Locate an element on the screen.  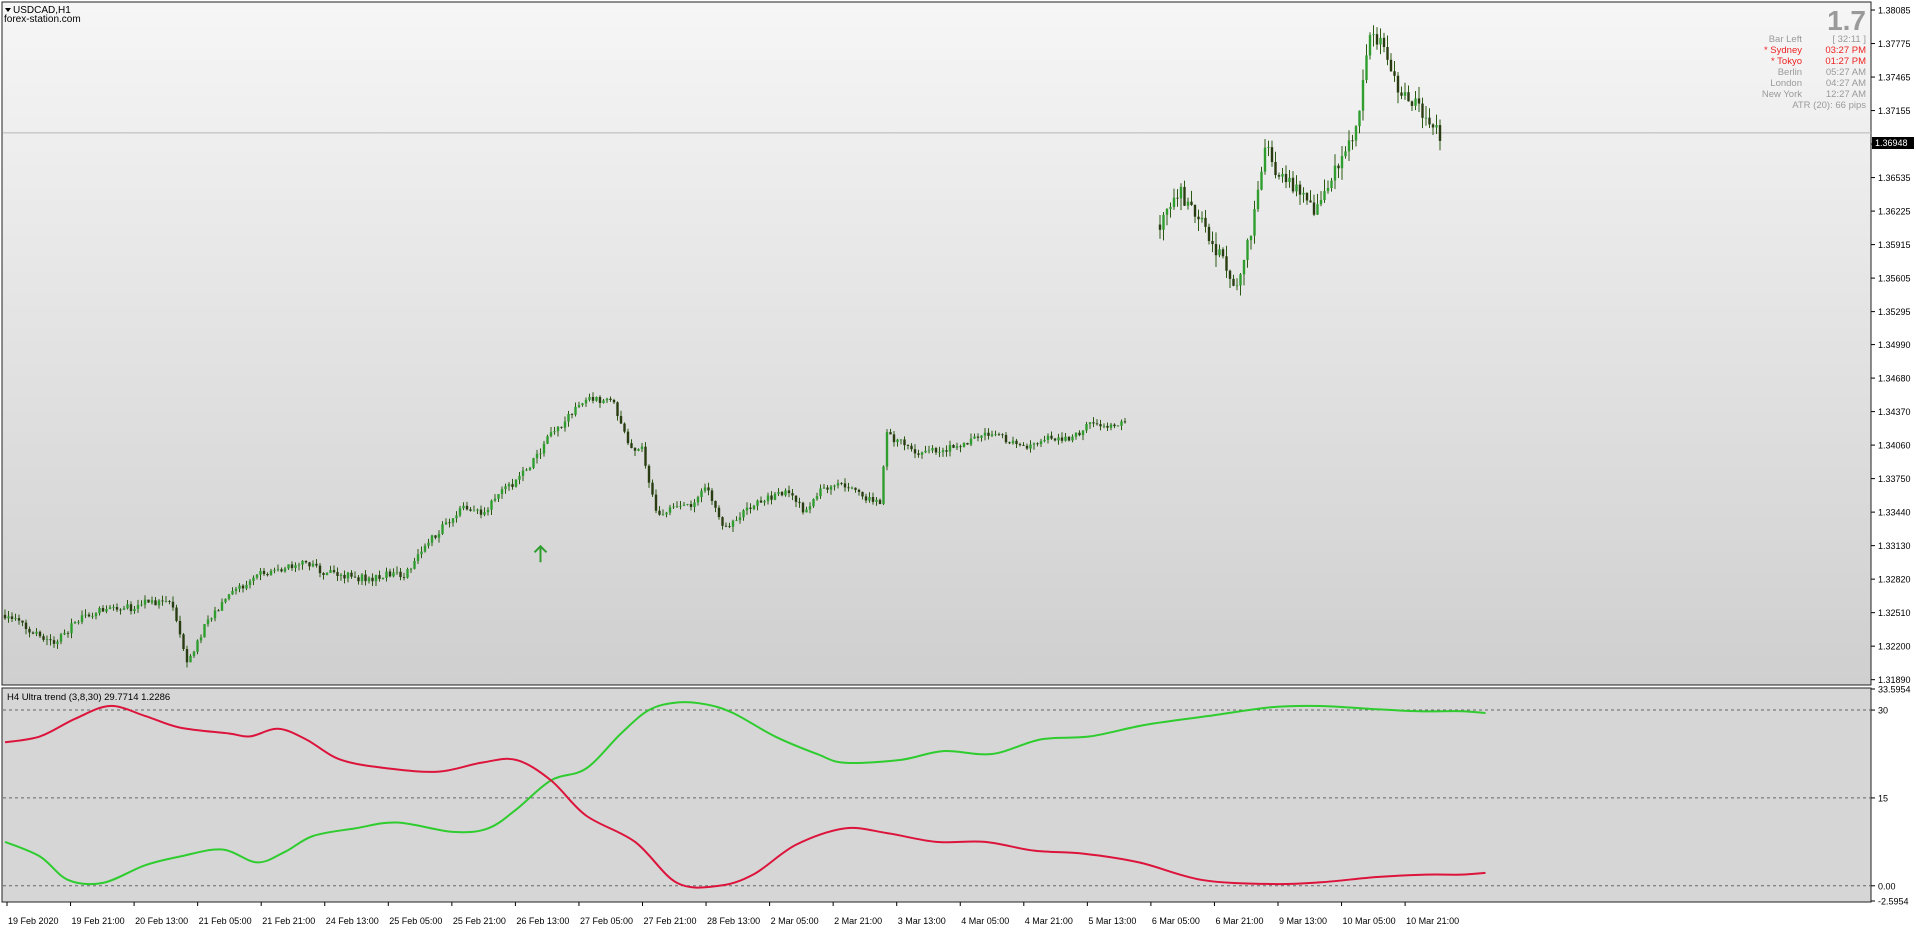
time-tick-label: 19 Feb 21:00 is located at coordinates (98, 921).